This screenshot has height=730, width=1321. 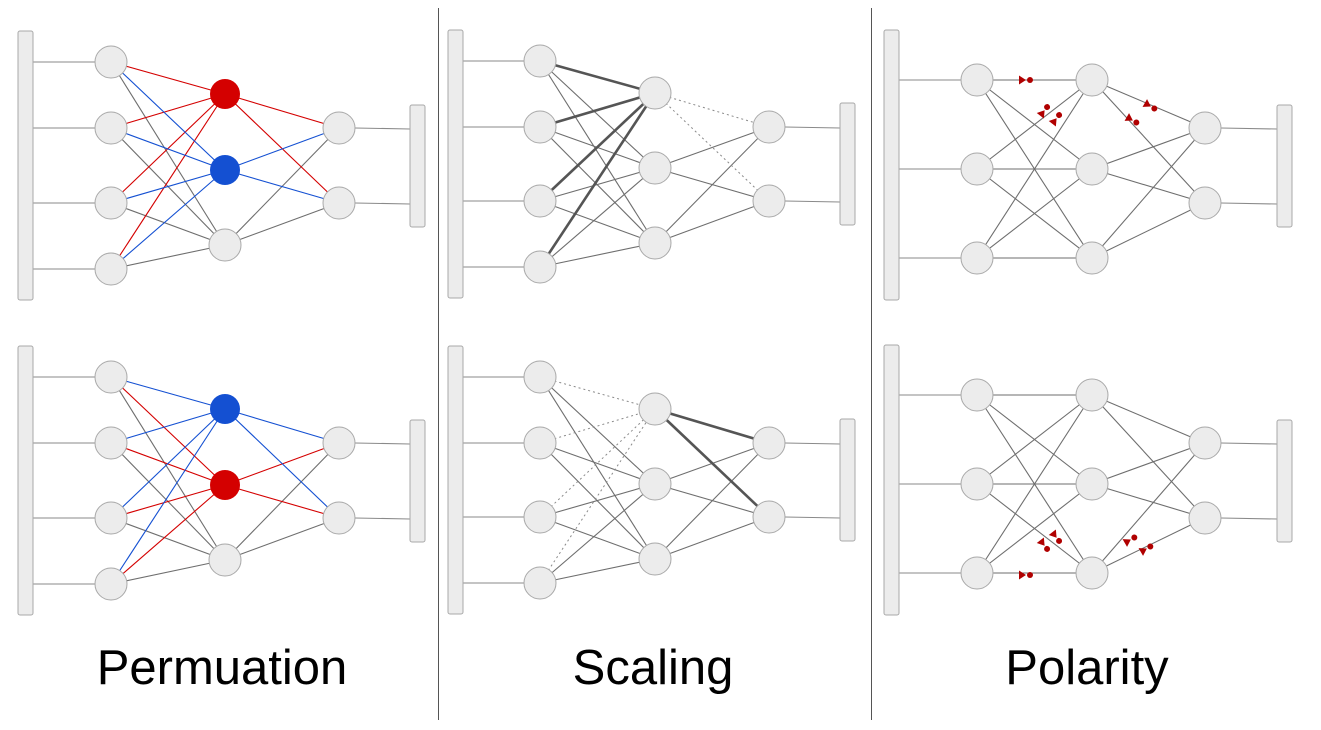 What do you see at coordinates (225, 409) in the screenshot?
I see `blue-hidden-neuron` at bounding box center [225, 409].